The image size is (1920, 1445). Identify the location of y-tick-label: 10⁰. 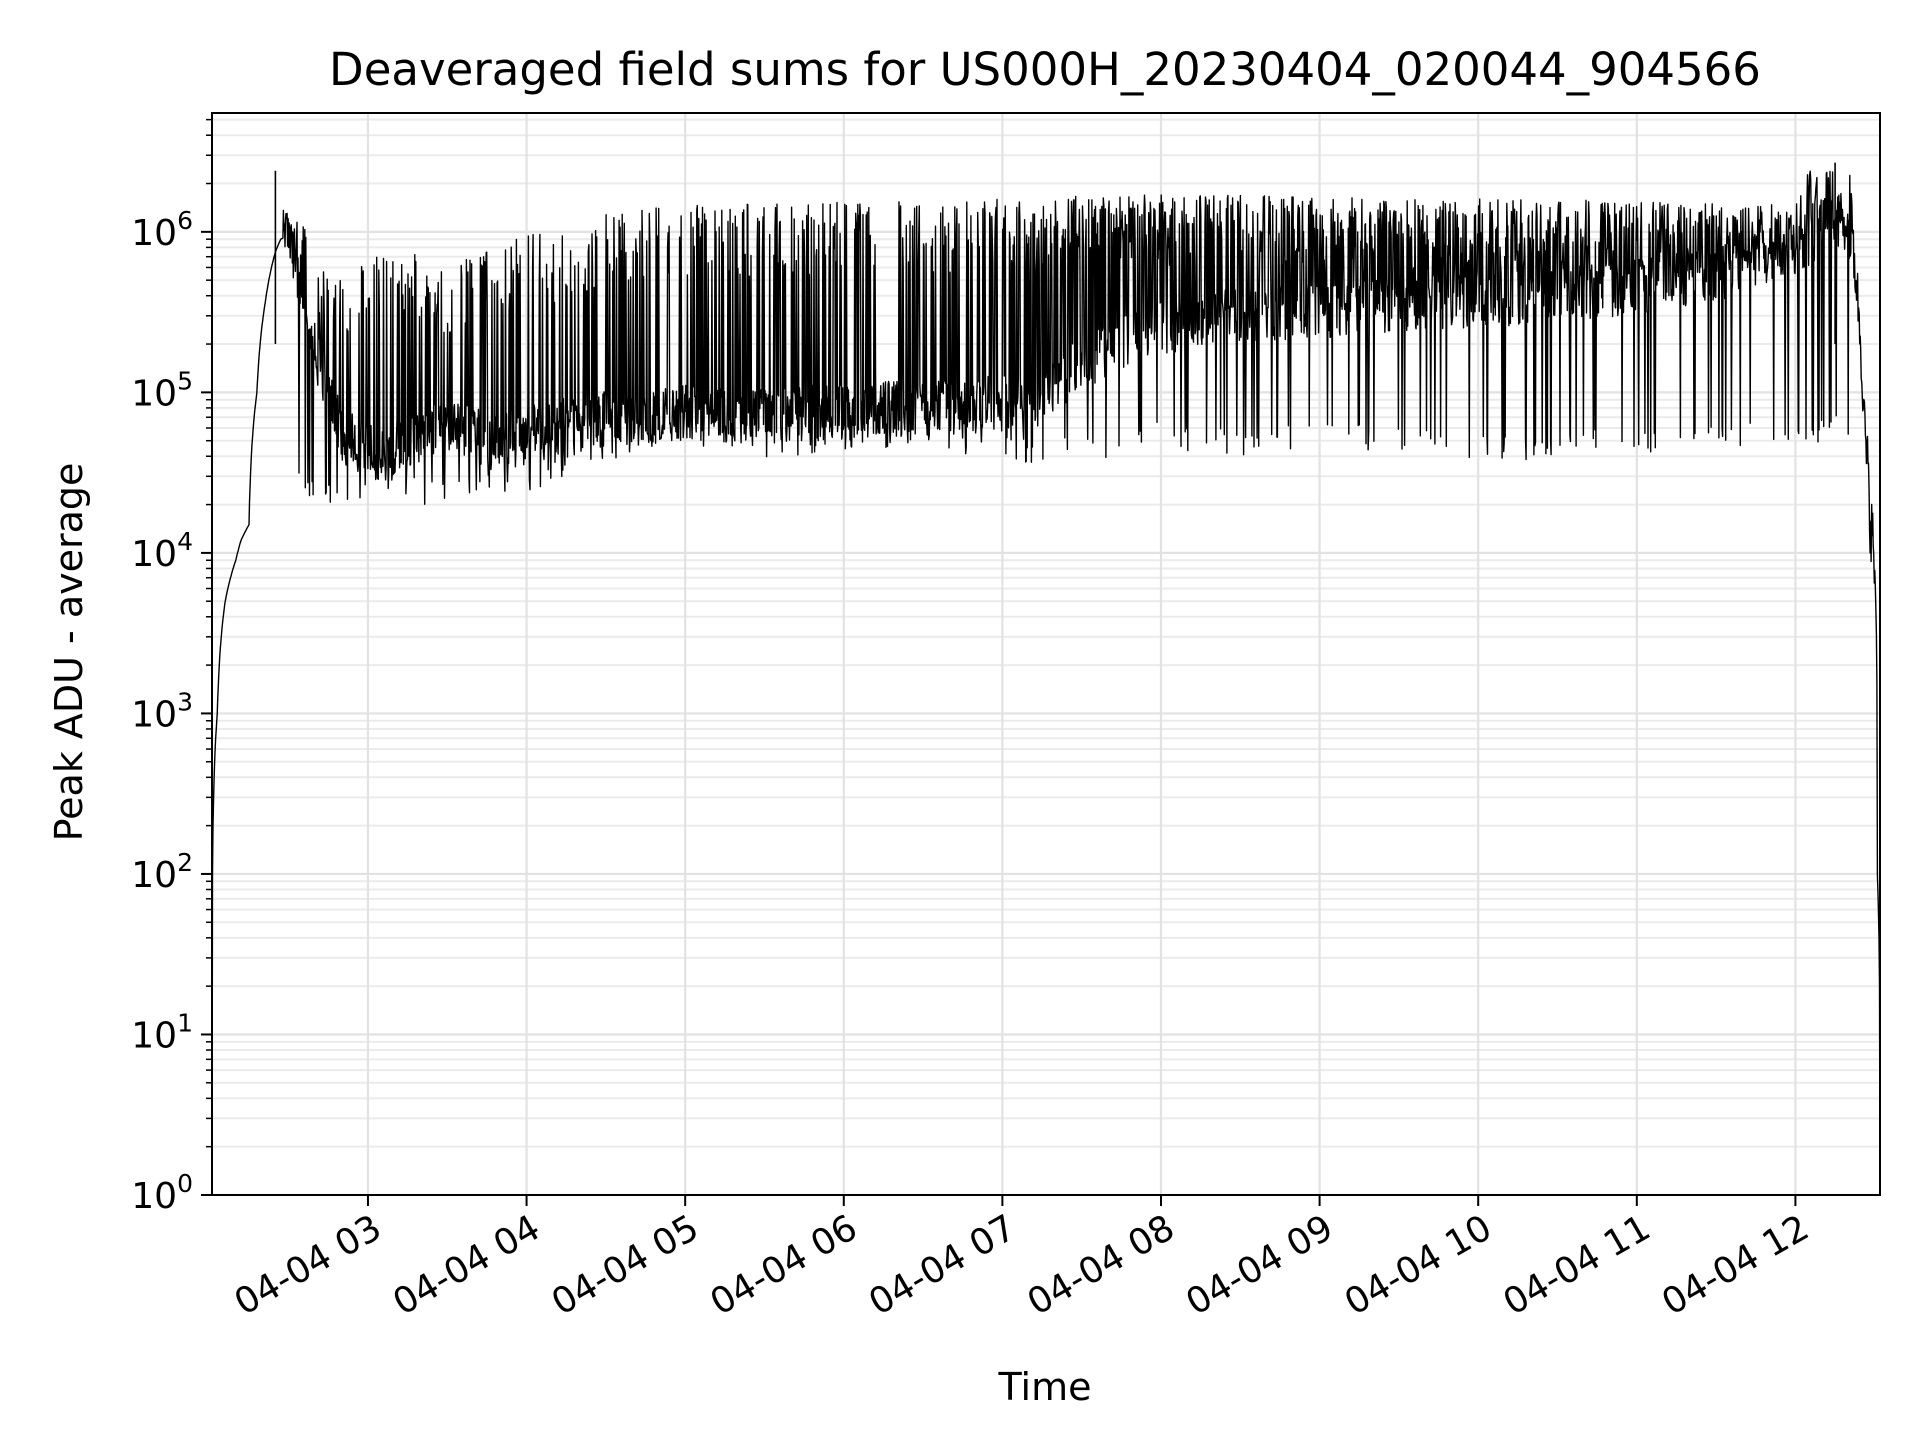
(162, 1193).